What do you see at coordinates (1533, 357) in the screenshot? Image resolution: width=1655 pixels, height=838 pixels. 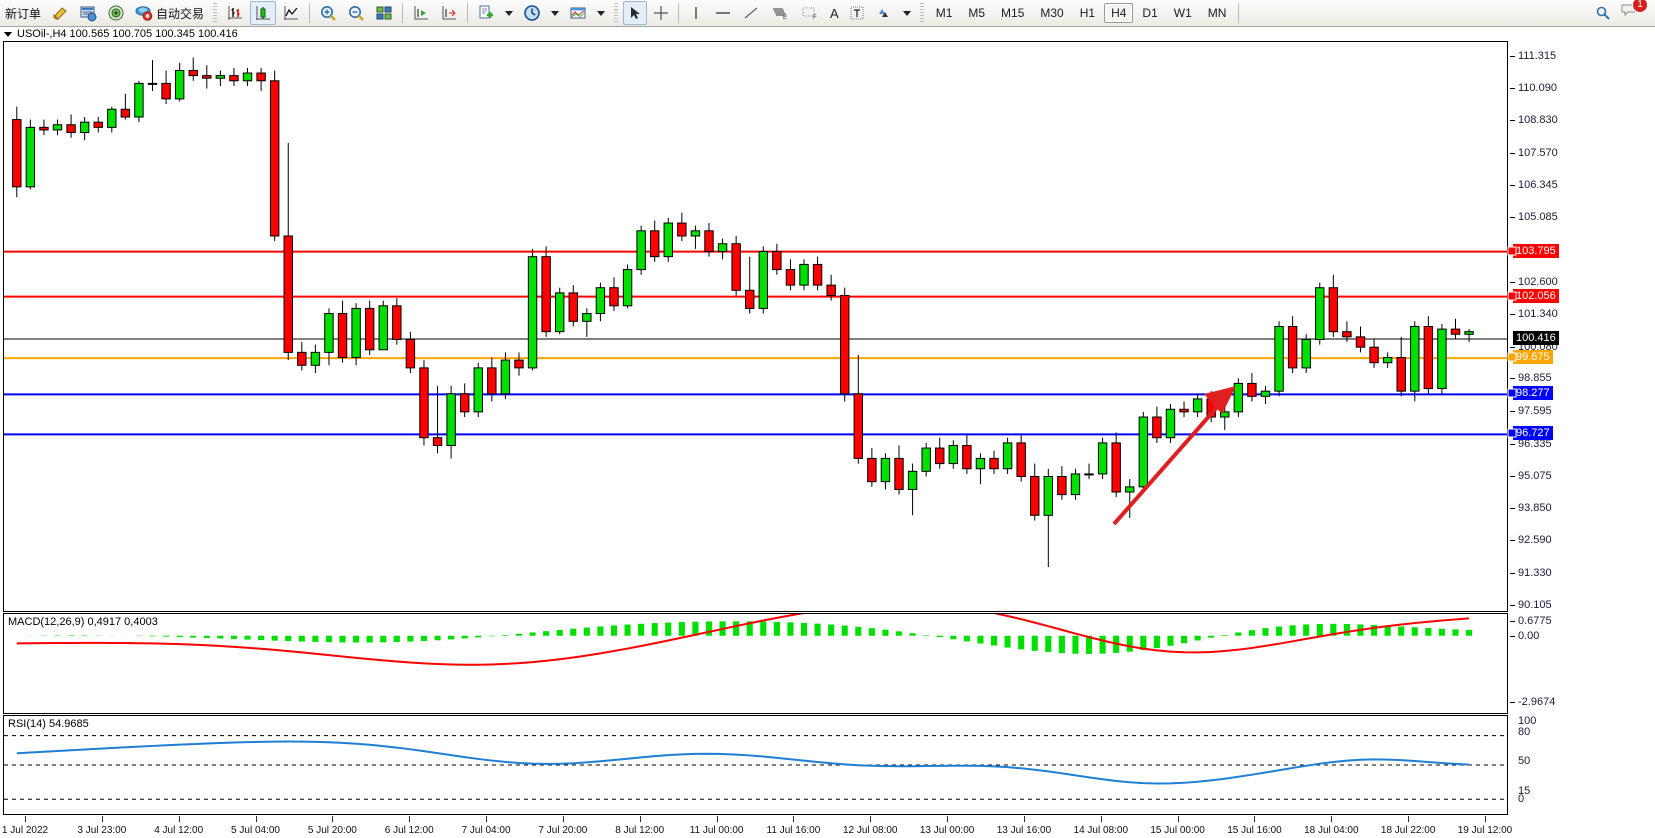 I see `price-level-tag-pivot: 99.675` at bounding box center [1533, 357].